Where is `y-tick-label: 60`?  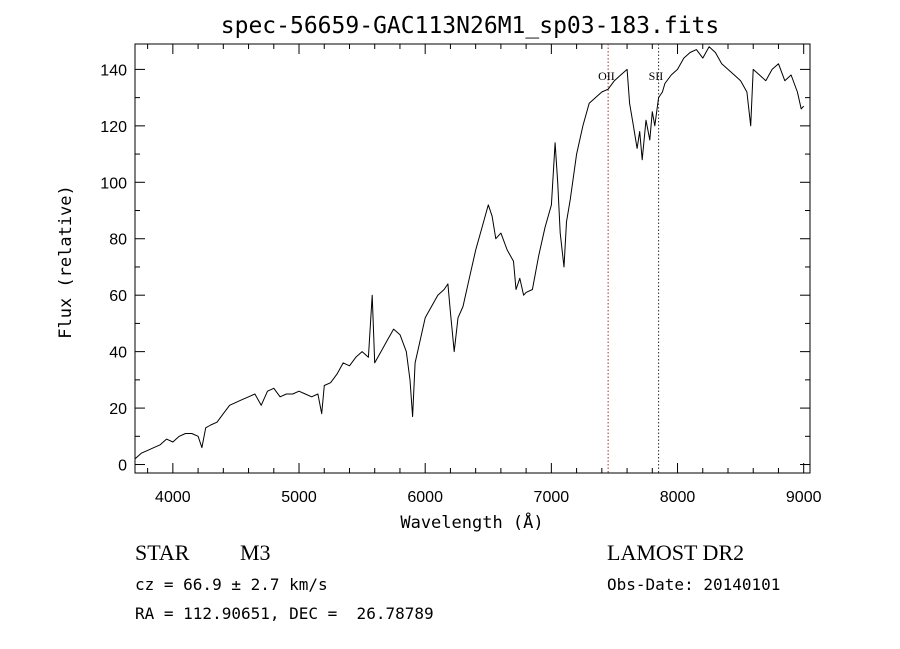 y-tick-label: 60 is located at coordinates (118, 296).